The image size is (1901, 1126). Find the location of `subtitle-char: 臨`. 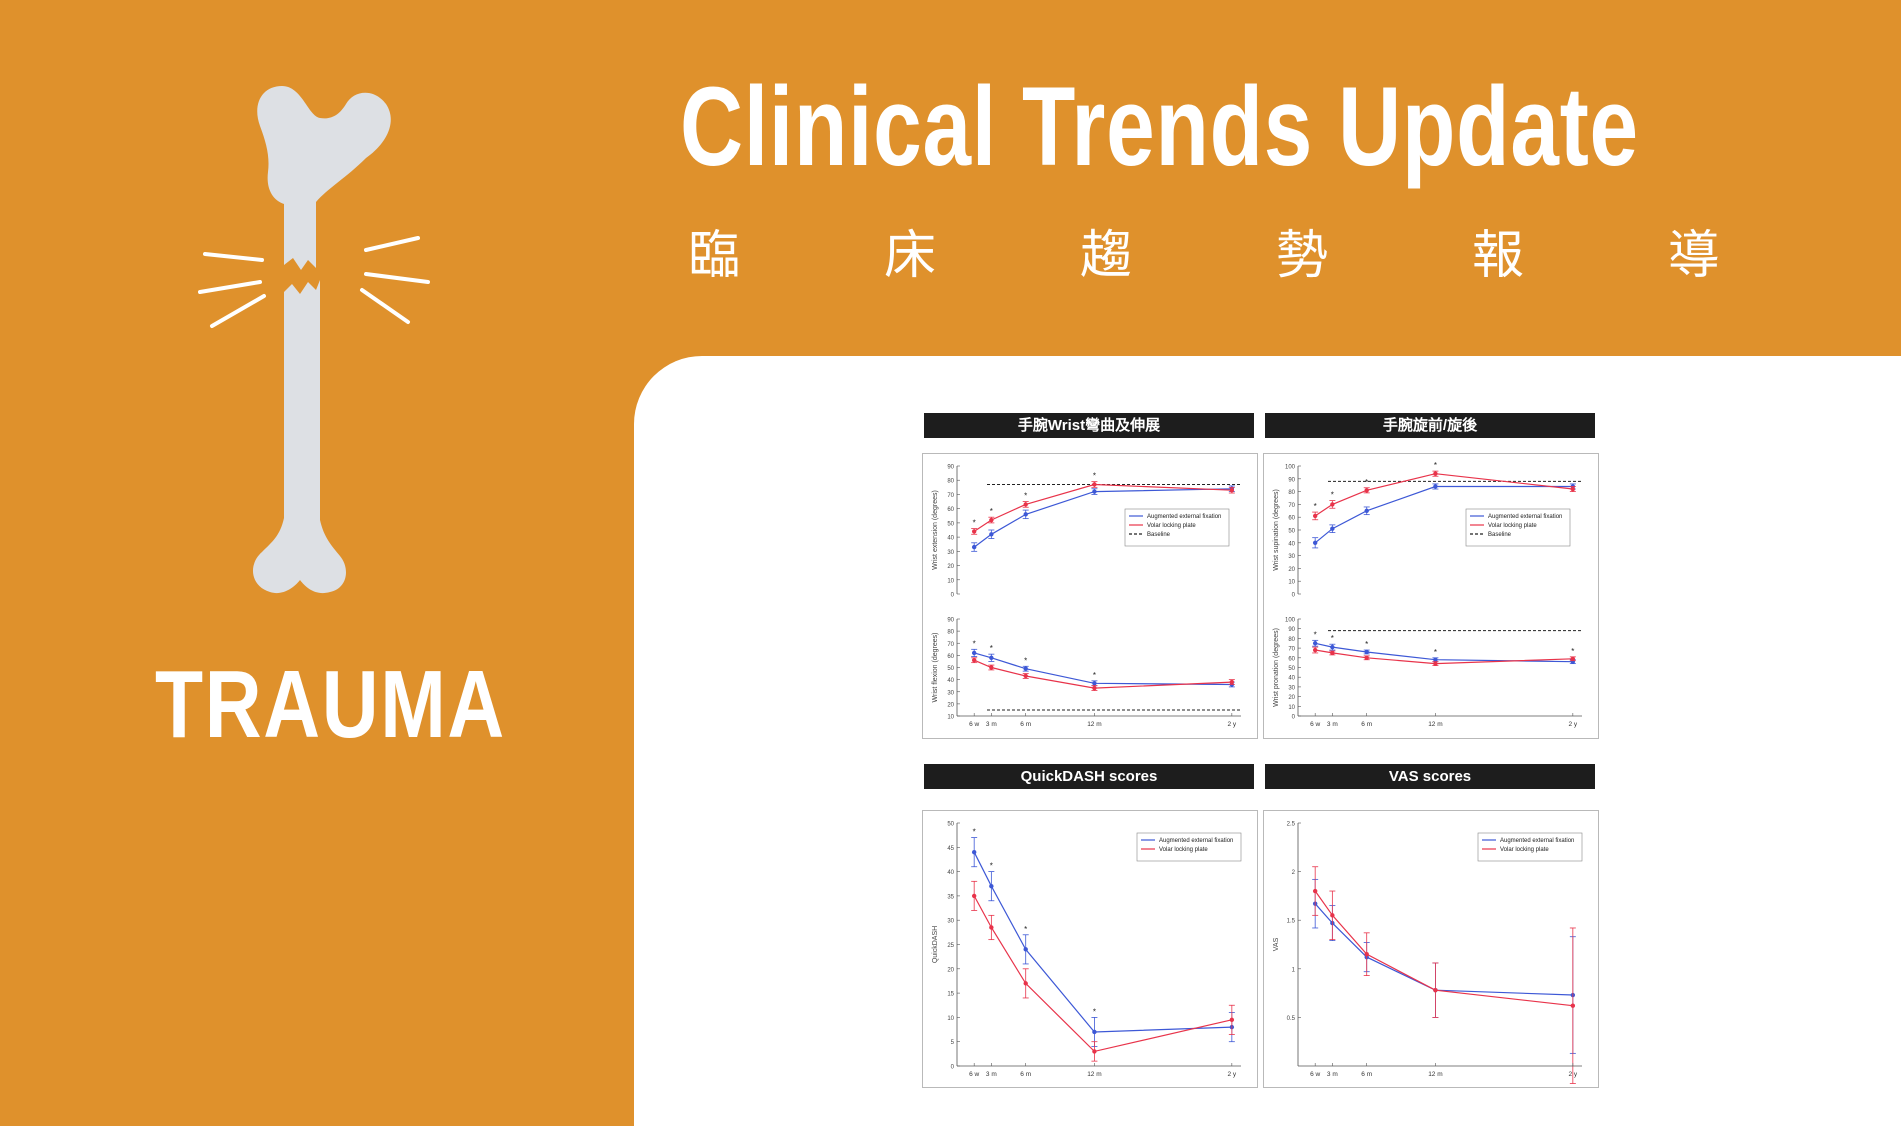

subtitle-char: 臨 is located at coordinates (714, 256).